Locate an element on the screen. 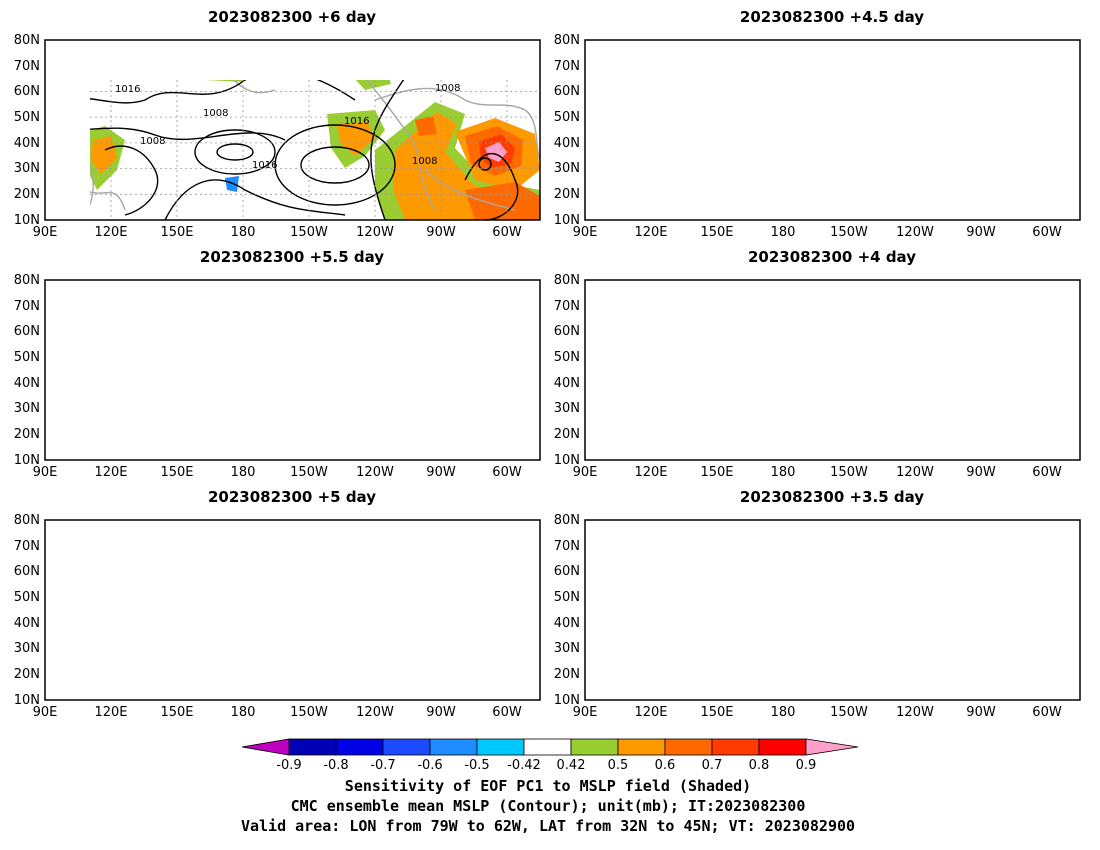  panel-0: 2023082300 +6 day is located at coordinates (277, 124).